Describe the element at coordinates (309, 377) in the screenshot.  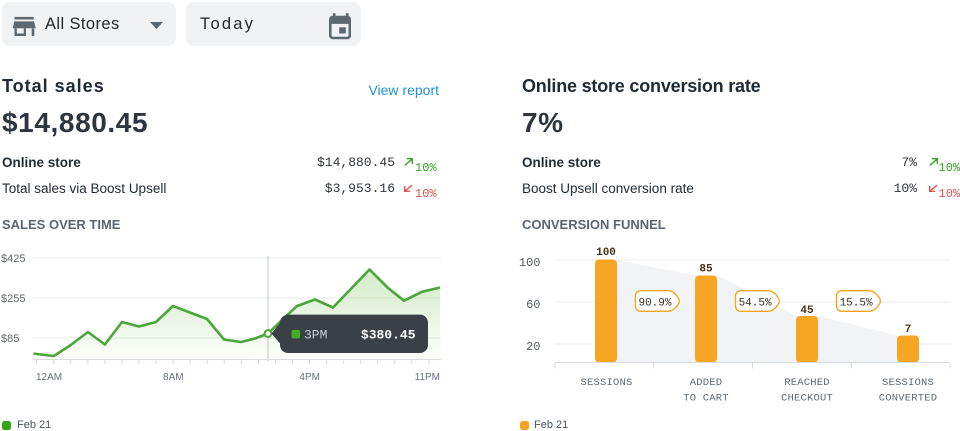
I see `svg-text: 4PM` at that location.